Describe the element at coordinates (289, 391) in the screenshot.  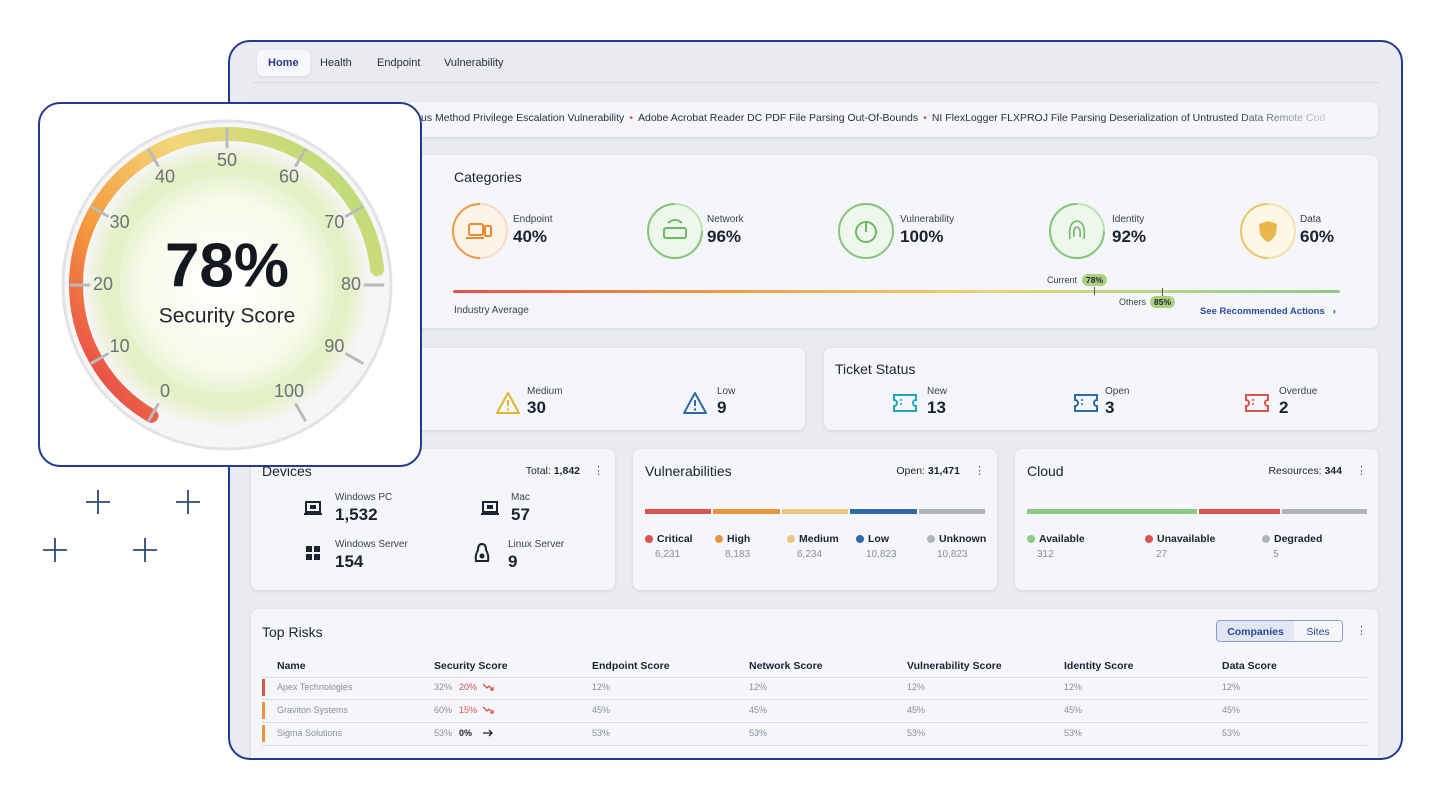
I see `gauge-tick-label: 100` at that location.